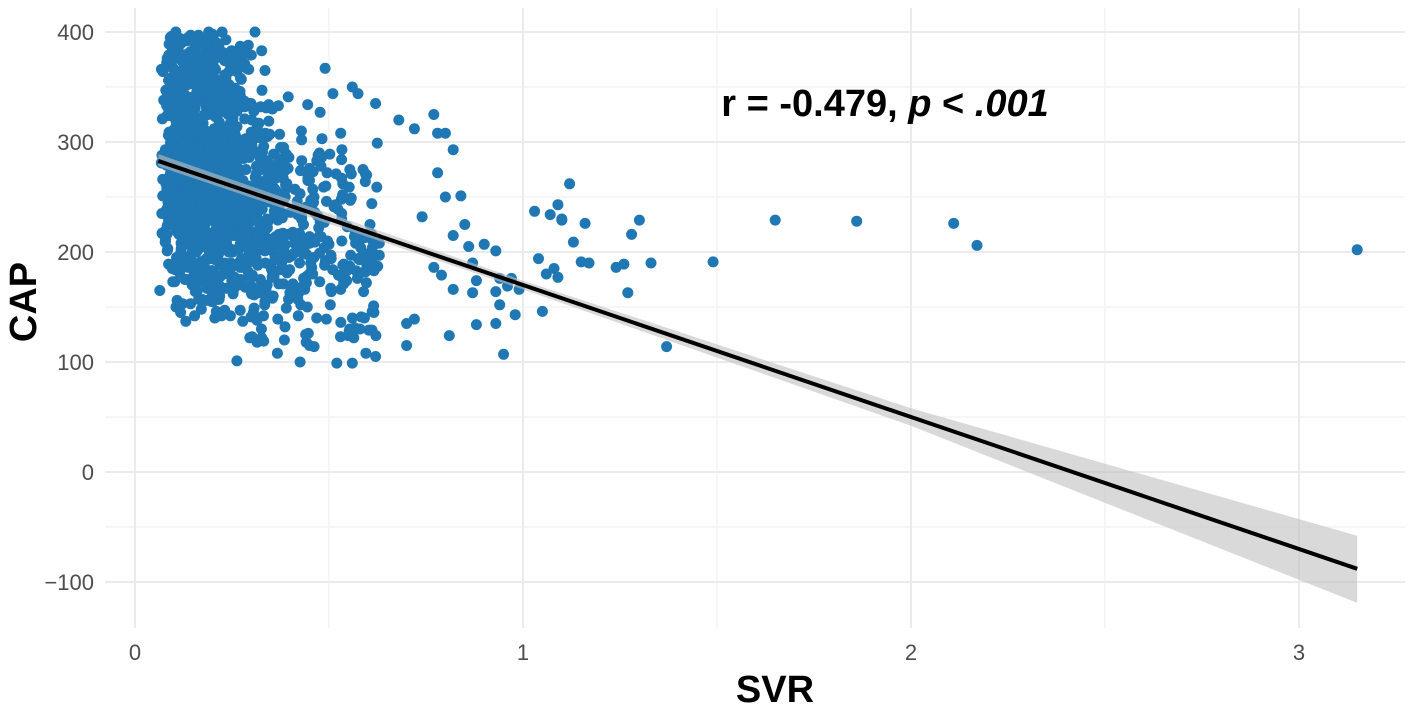  Describe the element at coordinates (135, 652) in the screenshot. I see `x-tick-label: 0` at that location.